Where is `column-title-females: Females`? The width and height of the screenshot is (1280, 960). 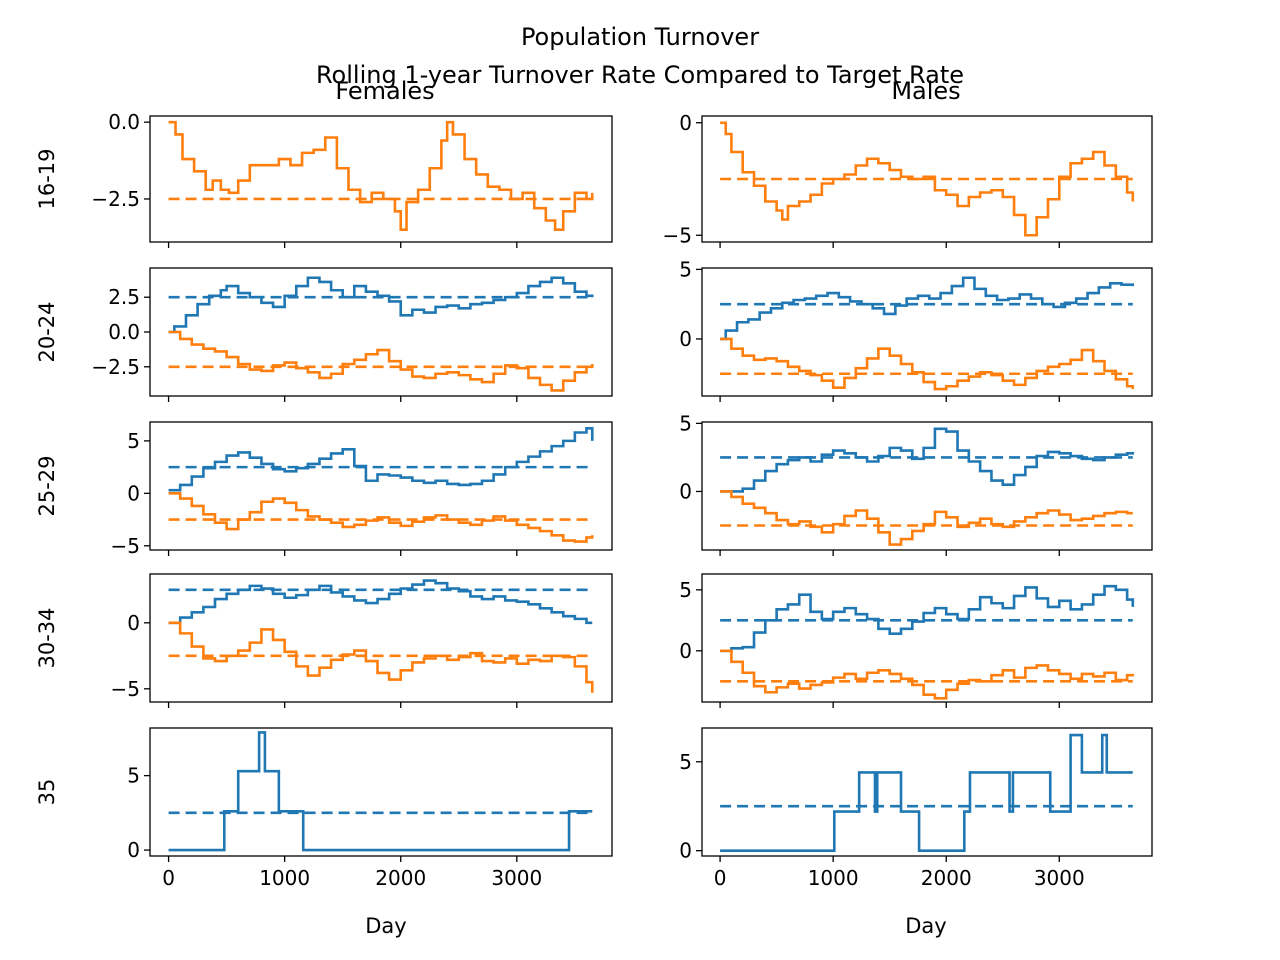
column-title-females: Females is located at coordinates (384, 91).